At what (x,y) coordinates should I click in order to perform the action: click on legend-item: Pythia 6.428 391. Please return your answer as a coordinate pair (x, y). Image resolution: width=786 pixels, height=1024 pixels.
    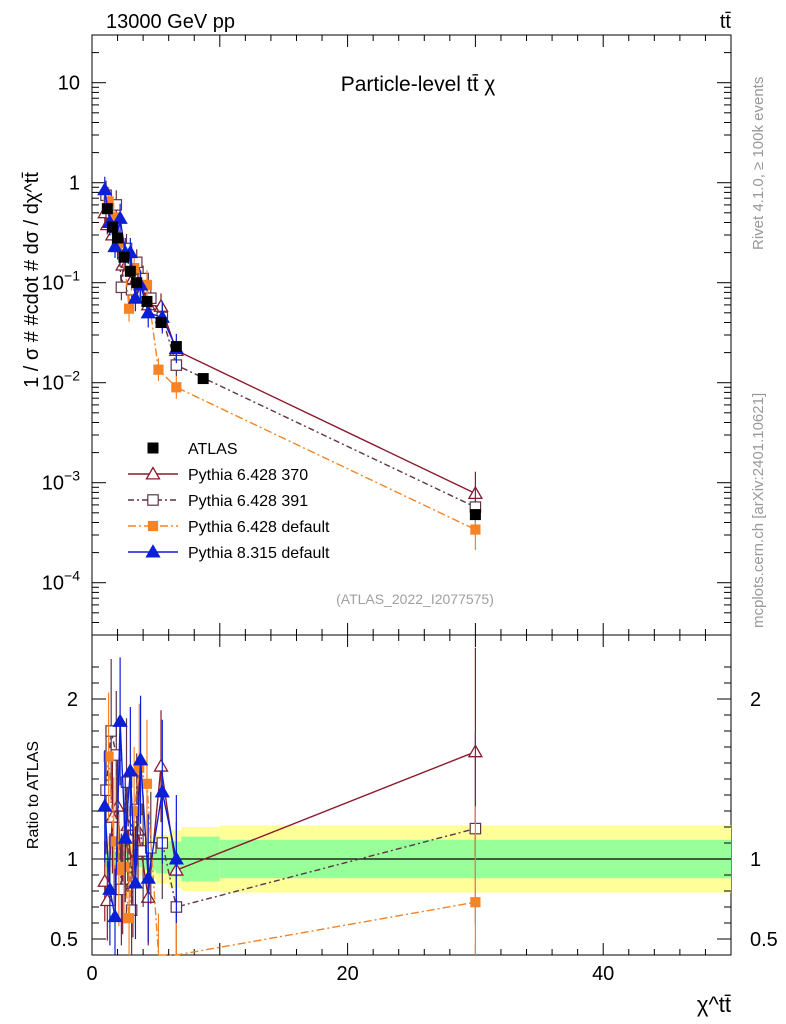
    Looking at the image, I should click on (218, 501).